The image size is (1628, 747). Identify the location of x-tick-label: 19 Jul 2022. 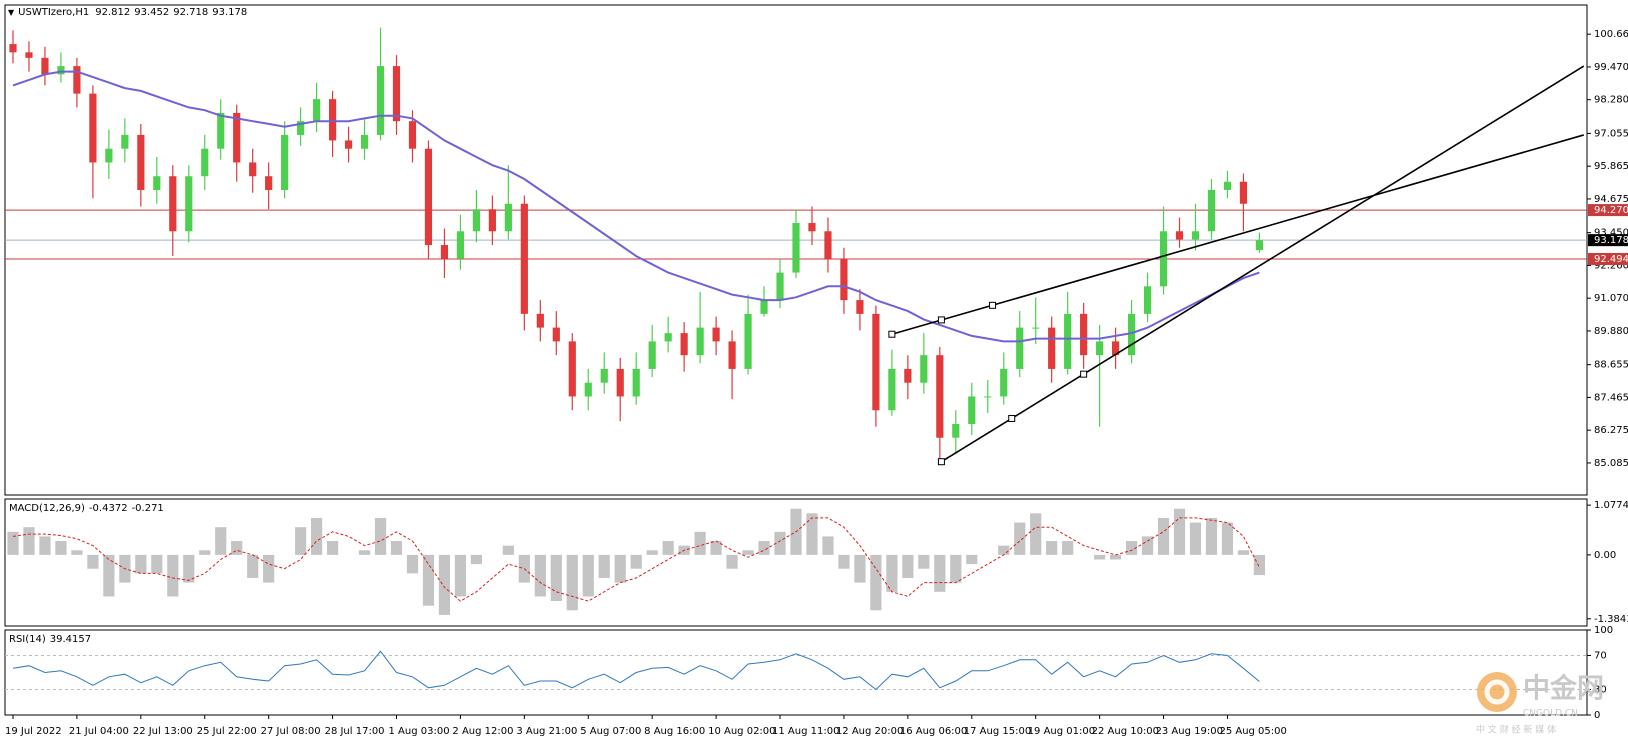
(33, 731).